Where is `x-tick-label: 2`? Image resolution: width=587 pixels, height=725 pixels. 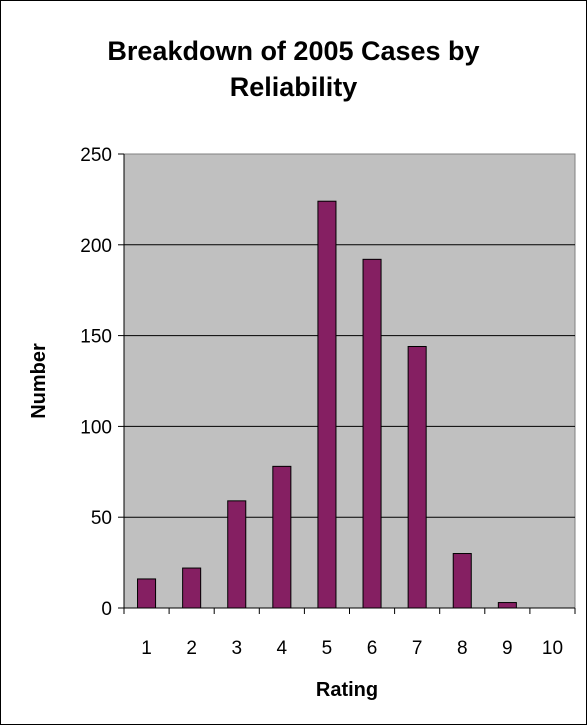 x-tick-label: 2 is located at coordinates (191, 648).